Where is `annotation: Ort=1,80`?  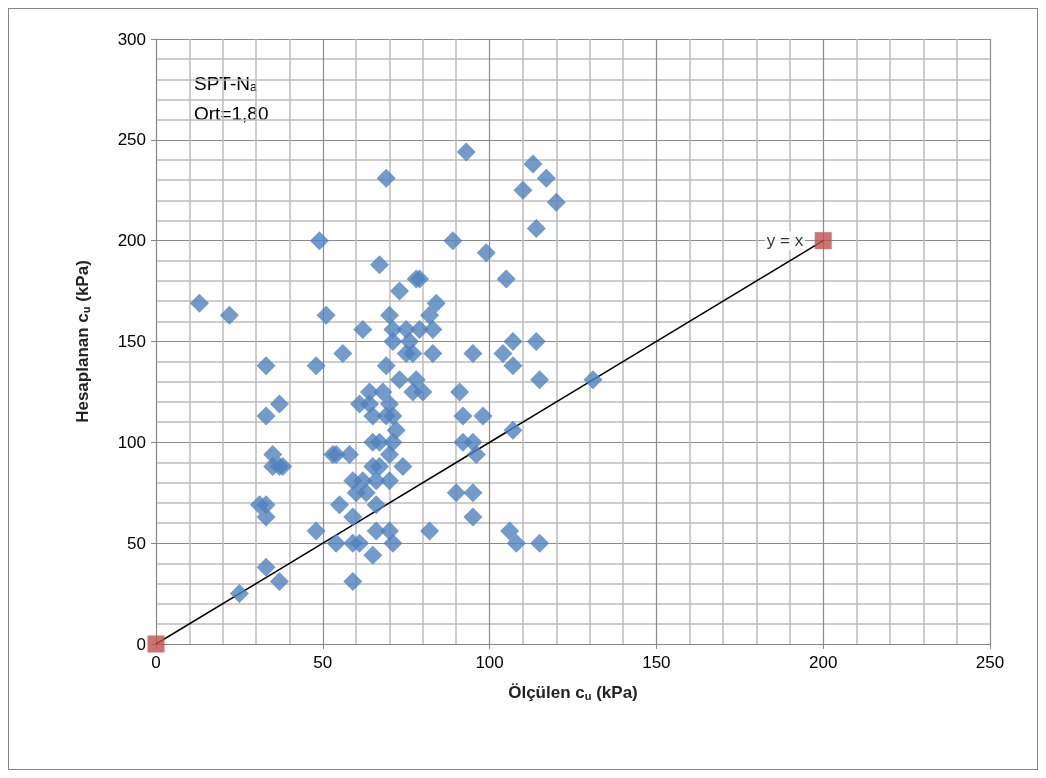
annotation: Ort=1,80 is located at coordinates (231, 113).